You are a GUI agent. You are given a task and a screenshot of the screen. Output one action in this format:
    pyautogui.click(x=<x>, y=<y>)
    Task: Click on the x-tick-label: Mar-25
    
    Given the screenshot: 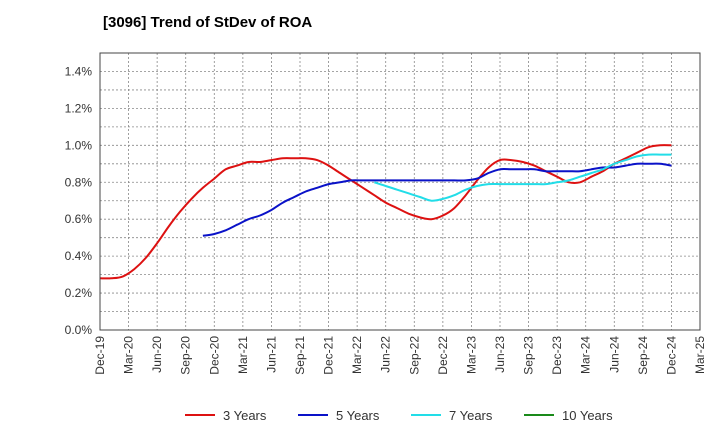 What is the action you would take?
    pyautogui.click(x=700, y=355)
    